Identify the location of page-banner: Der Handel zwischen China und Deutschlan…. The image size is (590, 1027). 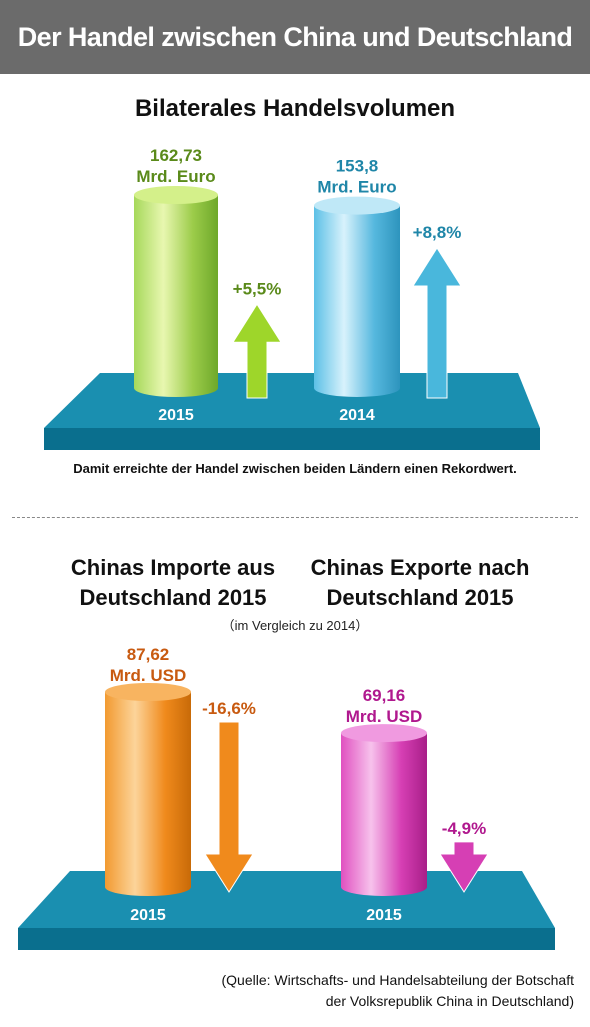
(295, 37).